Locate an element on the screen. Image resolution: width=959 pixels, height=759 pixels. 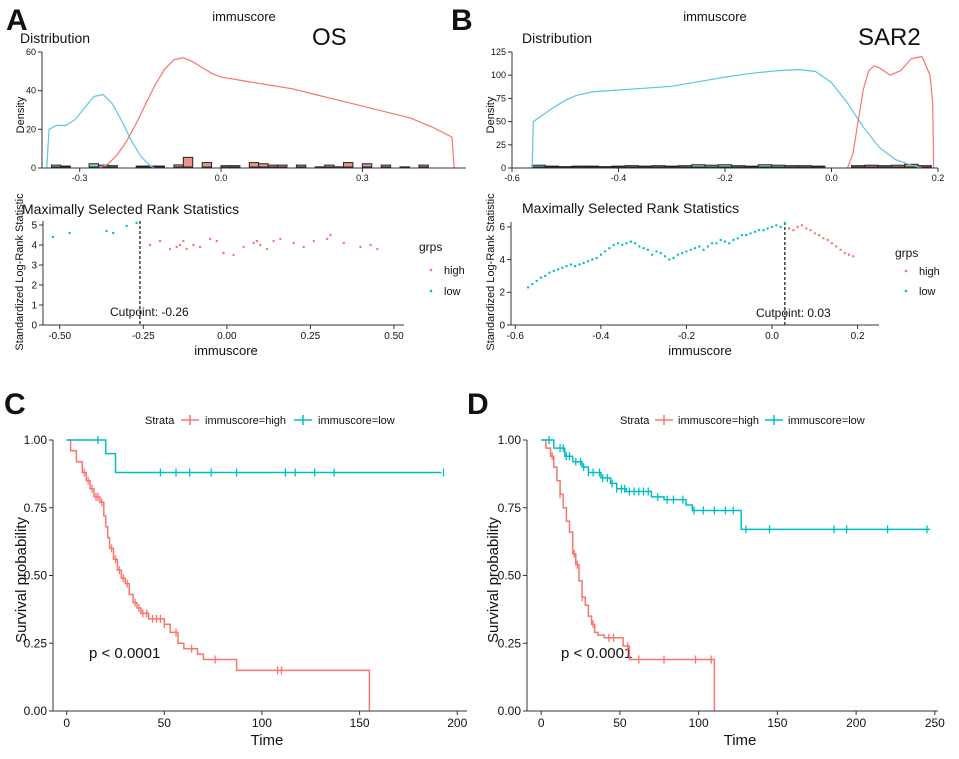
a-dist-ylabel: Density is located at coordinates (21, 114).